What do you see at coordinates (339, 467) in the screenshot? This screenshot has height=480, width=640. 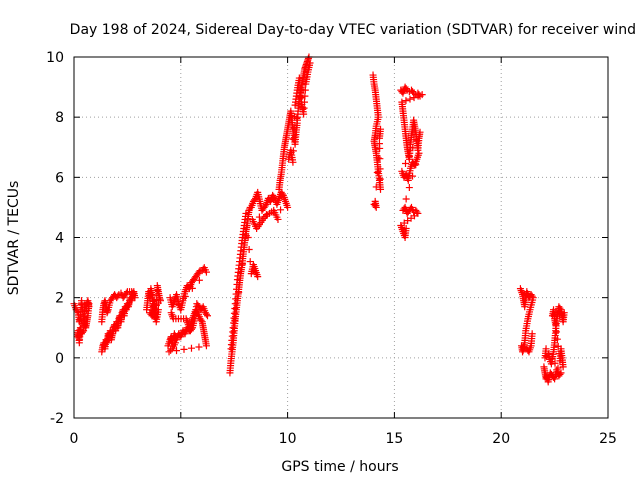 I see `x-axis-label: GPS time / hours` at bounding box center [339, 467].